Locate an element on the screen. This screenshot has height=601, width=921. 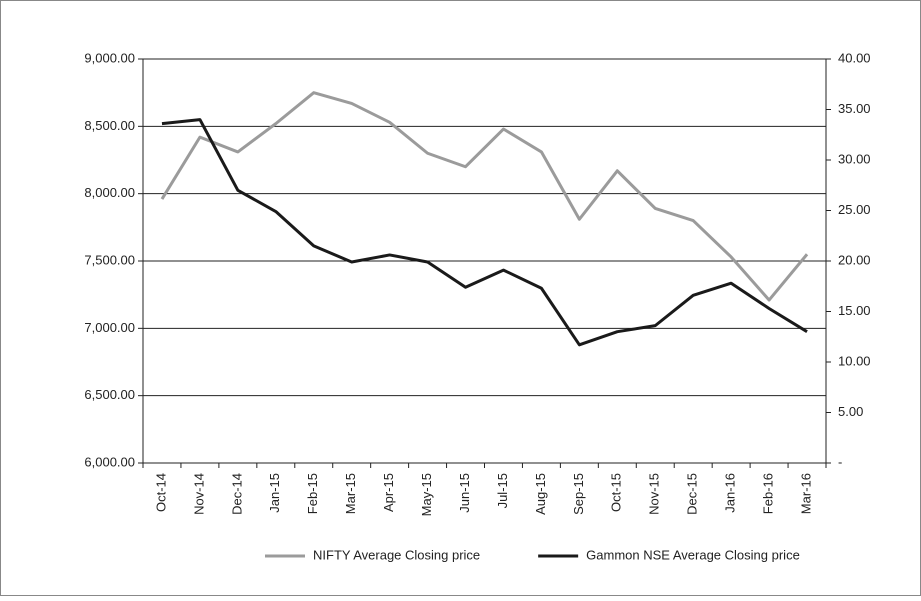
y2-tick-label: 40.00 is located at coordinates (854, 57).